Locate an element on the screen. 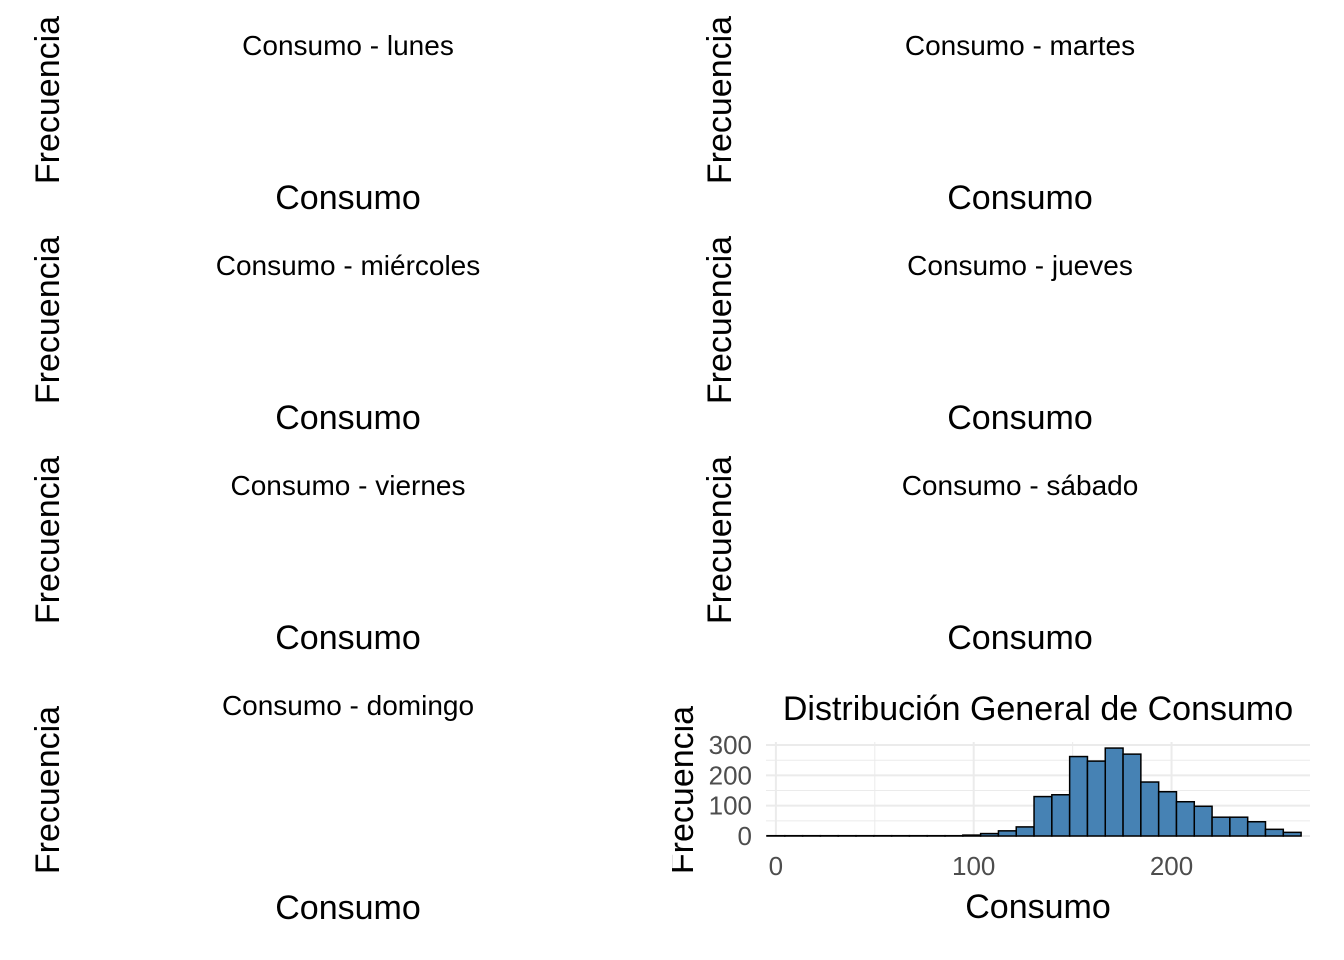  y-tick-label: 0 is located at coordinates (745, 836).